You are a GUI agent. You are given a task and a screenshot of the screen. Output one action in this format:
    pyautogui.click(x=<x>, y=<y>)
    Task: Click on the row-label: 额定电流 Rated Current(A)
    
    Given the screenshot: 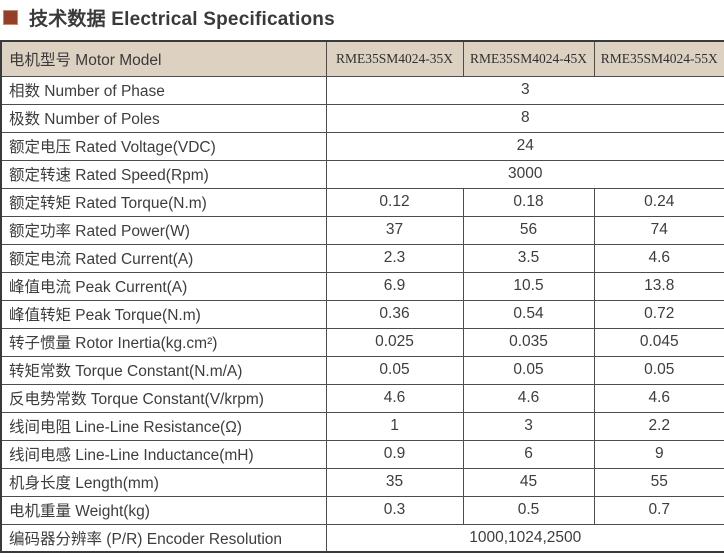 What is the action you would take?
    pyautogui.click(x=163, y=258)
    